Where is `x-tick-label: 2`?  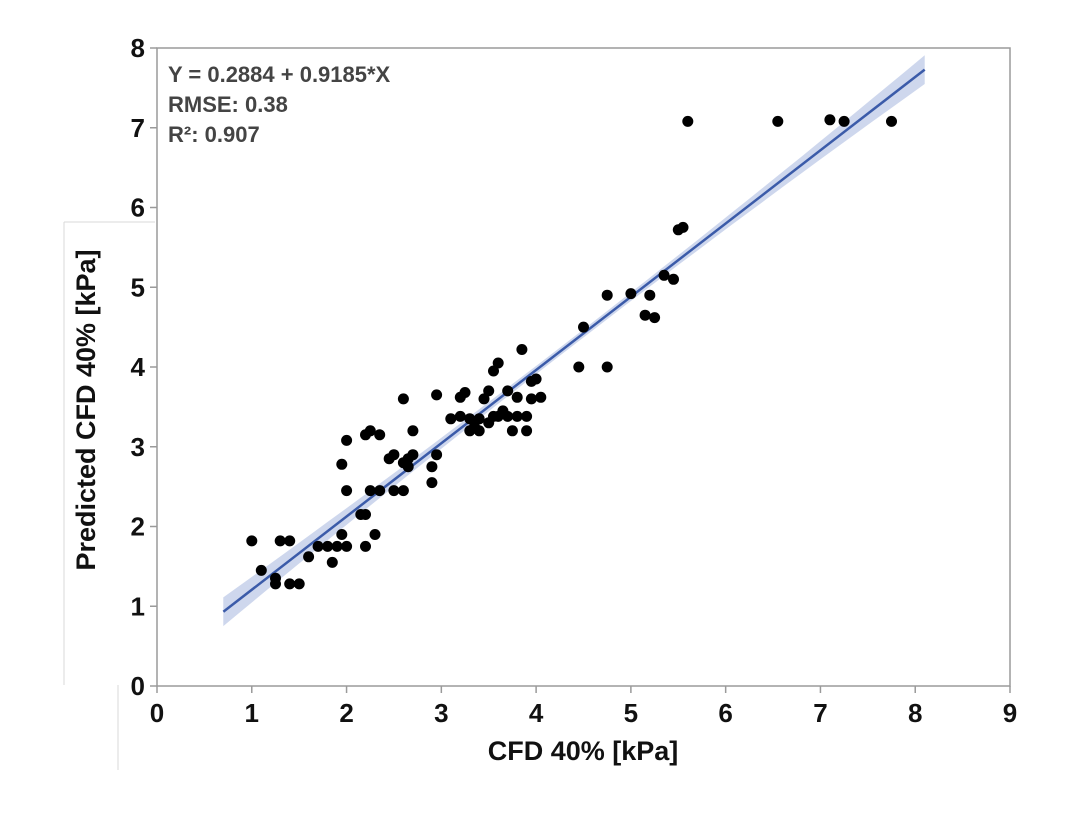 x-tick-label: 2 is located at coordinates (346, 713).